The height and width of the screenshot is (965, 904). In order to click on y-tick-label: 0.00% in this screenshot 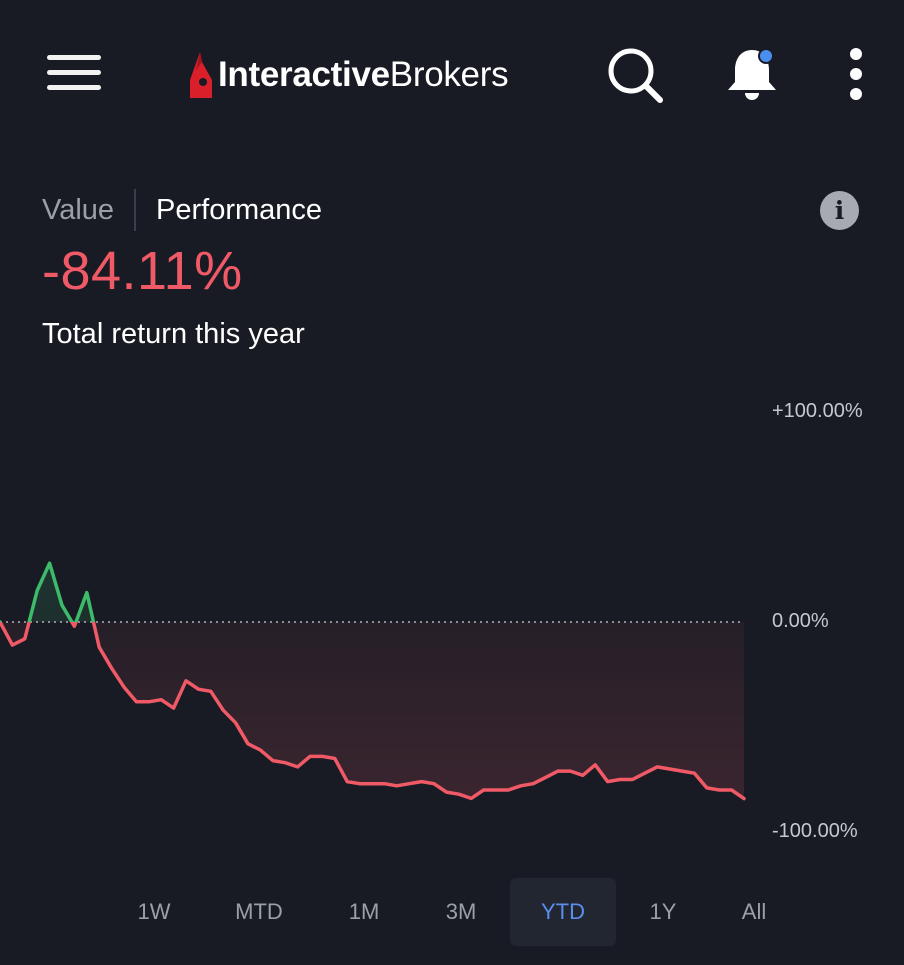, I will do `click(800, 621)`.